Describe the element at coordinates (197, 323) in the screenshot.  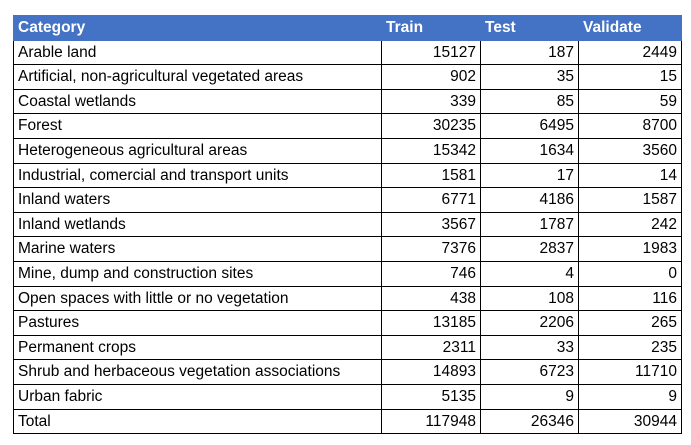
I see `cell-category: Pastures` at that location.